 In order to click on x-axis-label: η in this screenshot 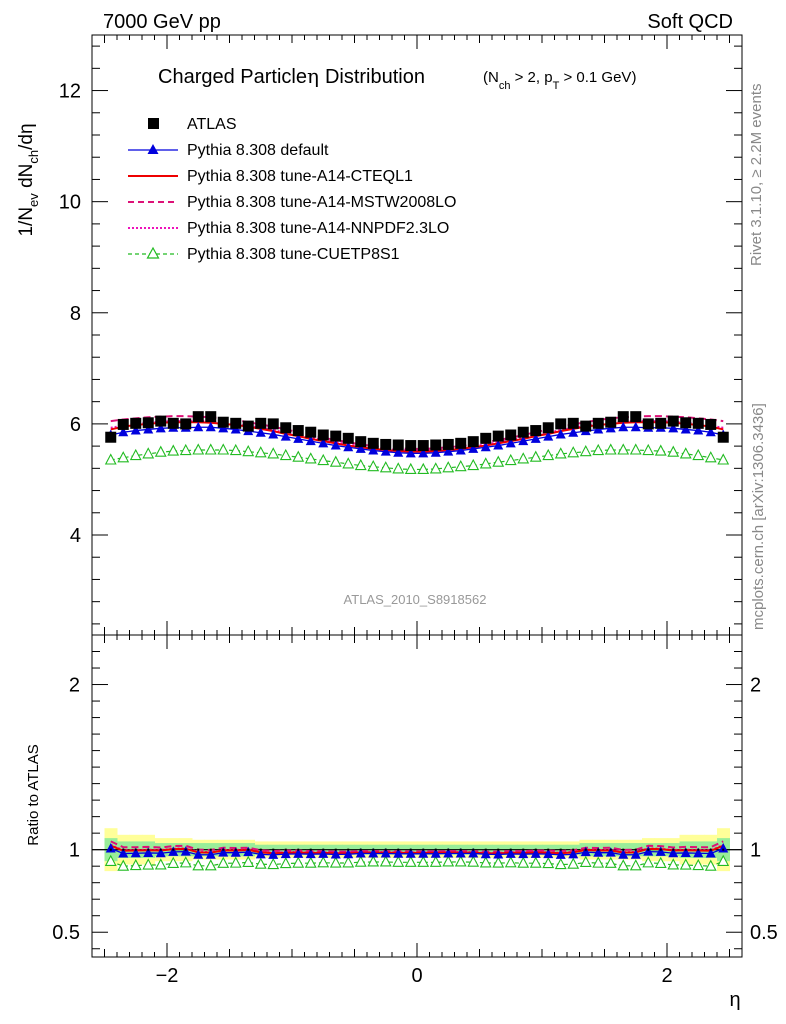, I will do `click(734, 1000)`.